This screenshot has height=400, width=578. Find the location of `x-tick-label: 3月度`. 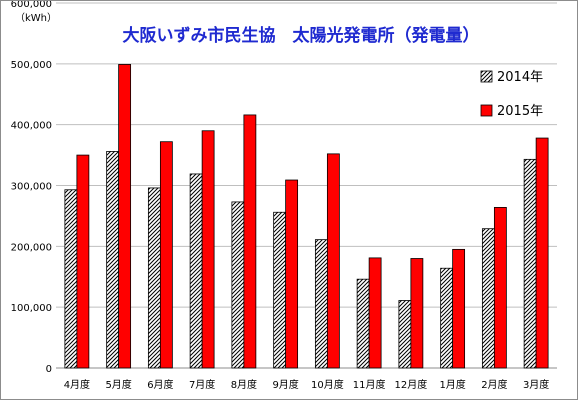

x-tick-label: 3月度 is located at coordinates (536, 384).